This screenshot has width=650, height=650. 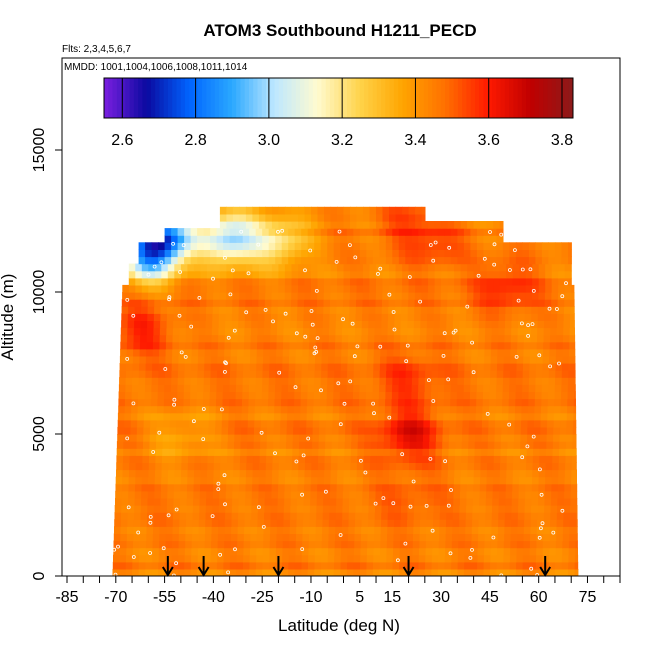 I want to click on profile-arrow-head, so click(x=203, y=571).